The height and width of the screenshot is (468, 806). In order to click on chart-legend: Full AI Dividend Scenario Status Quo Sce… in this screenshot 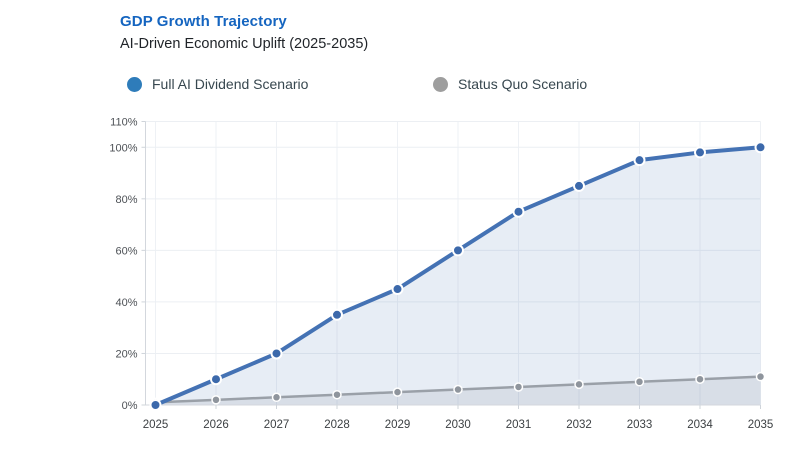, I will do `click(403, 87)`.